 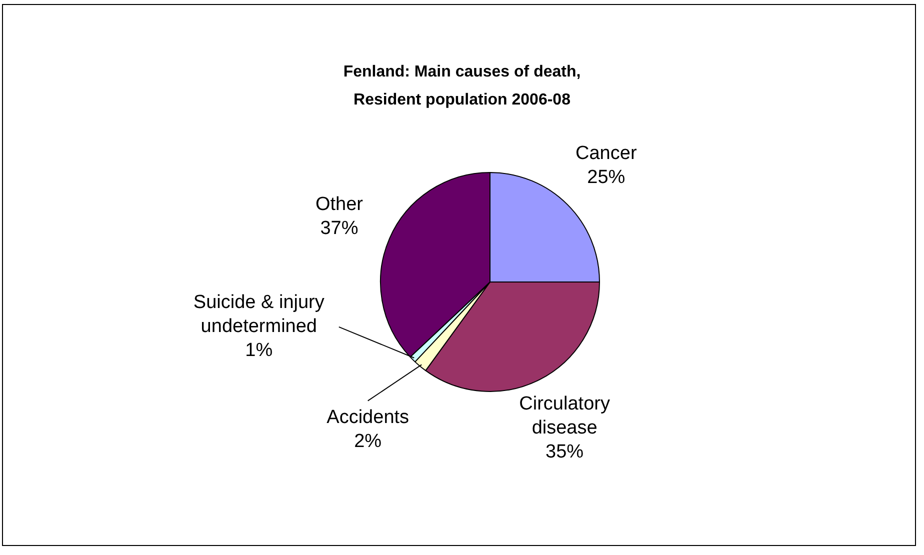 What do you see at coordinates (368, 417) in the screenshot?
I see `slice-label: Accidents` at bounding box center [368, 417].